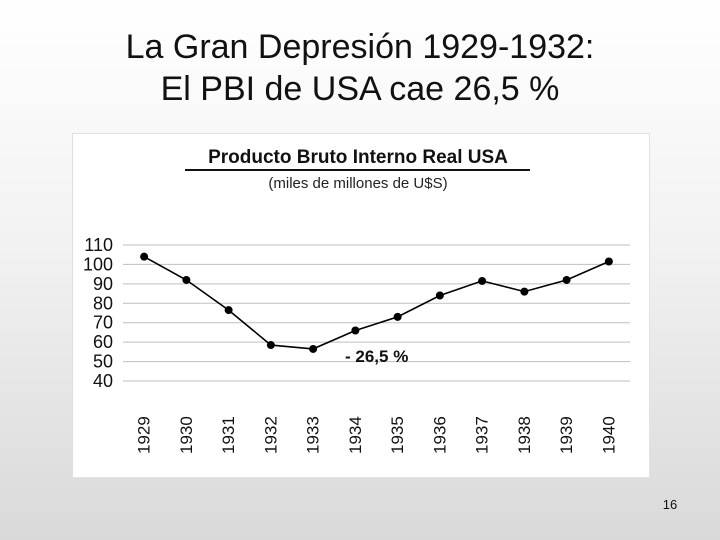 The height and width of the screenshot is (540, 720). Describe the element at coordinates (228, 435) in the screenshot. I see `x-tick-label: 1931` at that location.